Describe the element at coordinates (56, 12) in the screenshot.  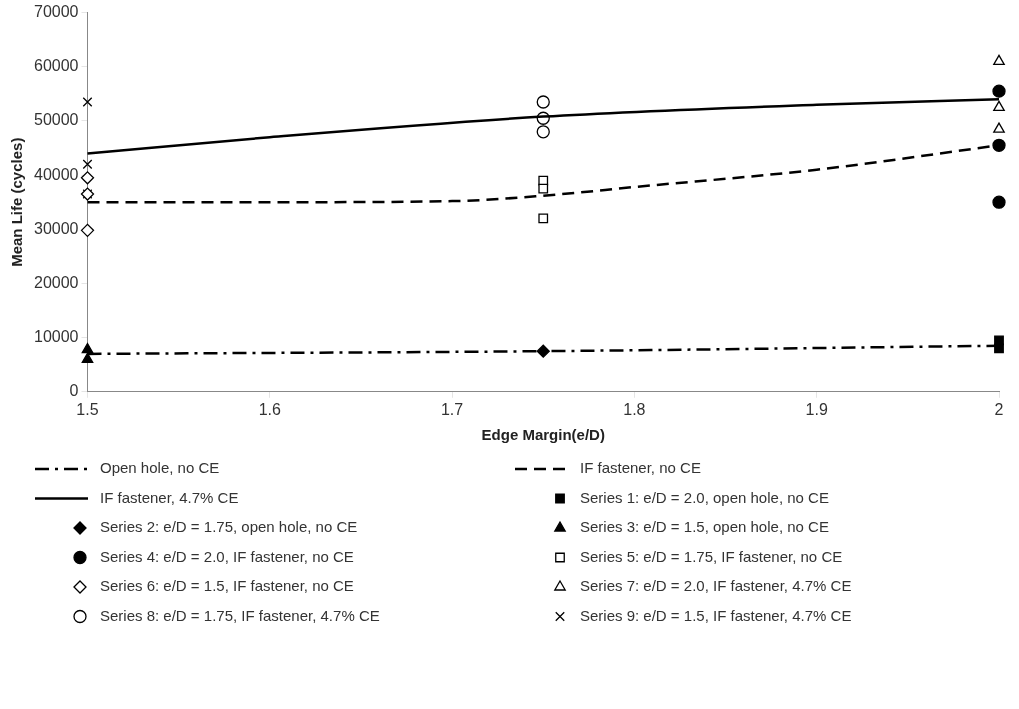
I see `y-tick-label: 70000` at that location.